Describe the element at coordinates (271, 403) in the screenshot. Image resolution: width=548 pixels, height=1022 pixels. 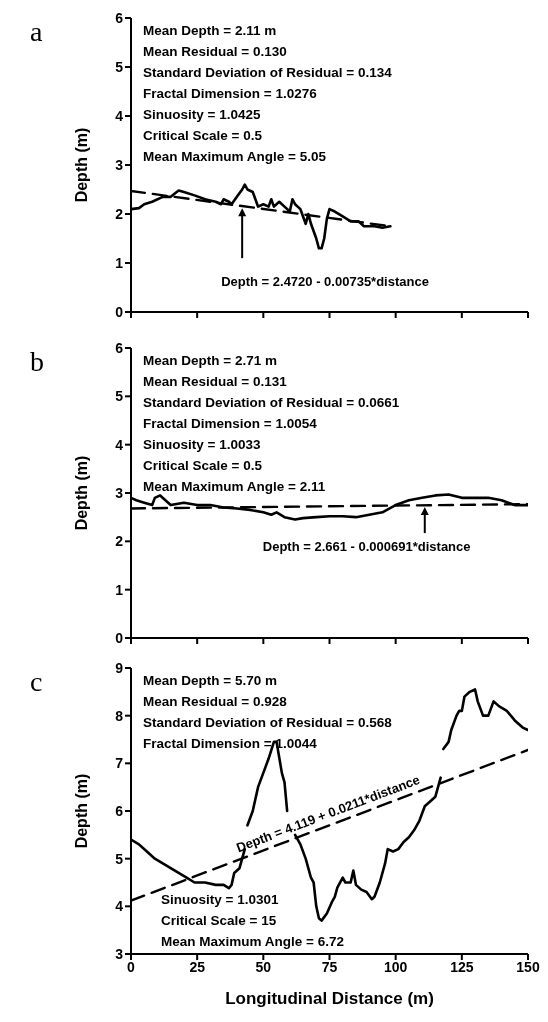
I see `annotation: Standard Deviation of Residual = 0.0661` at that location.